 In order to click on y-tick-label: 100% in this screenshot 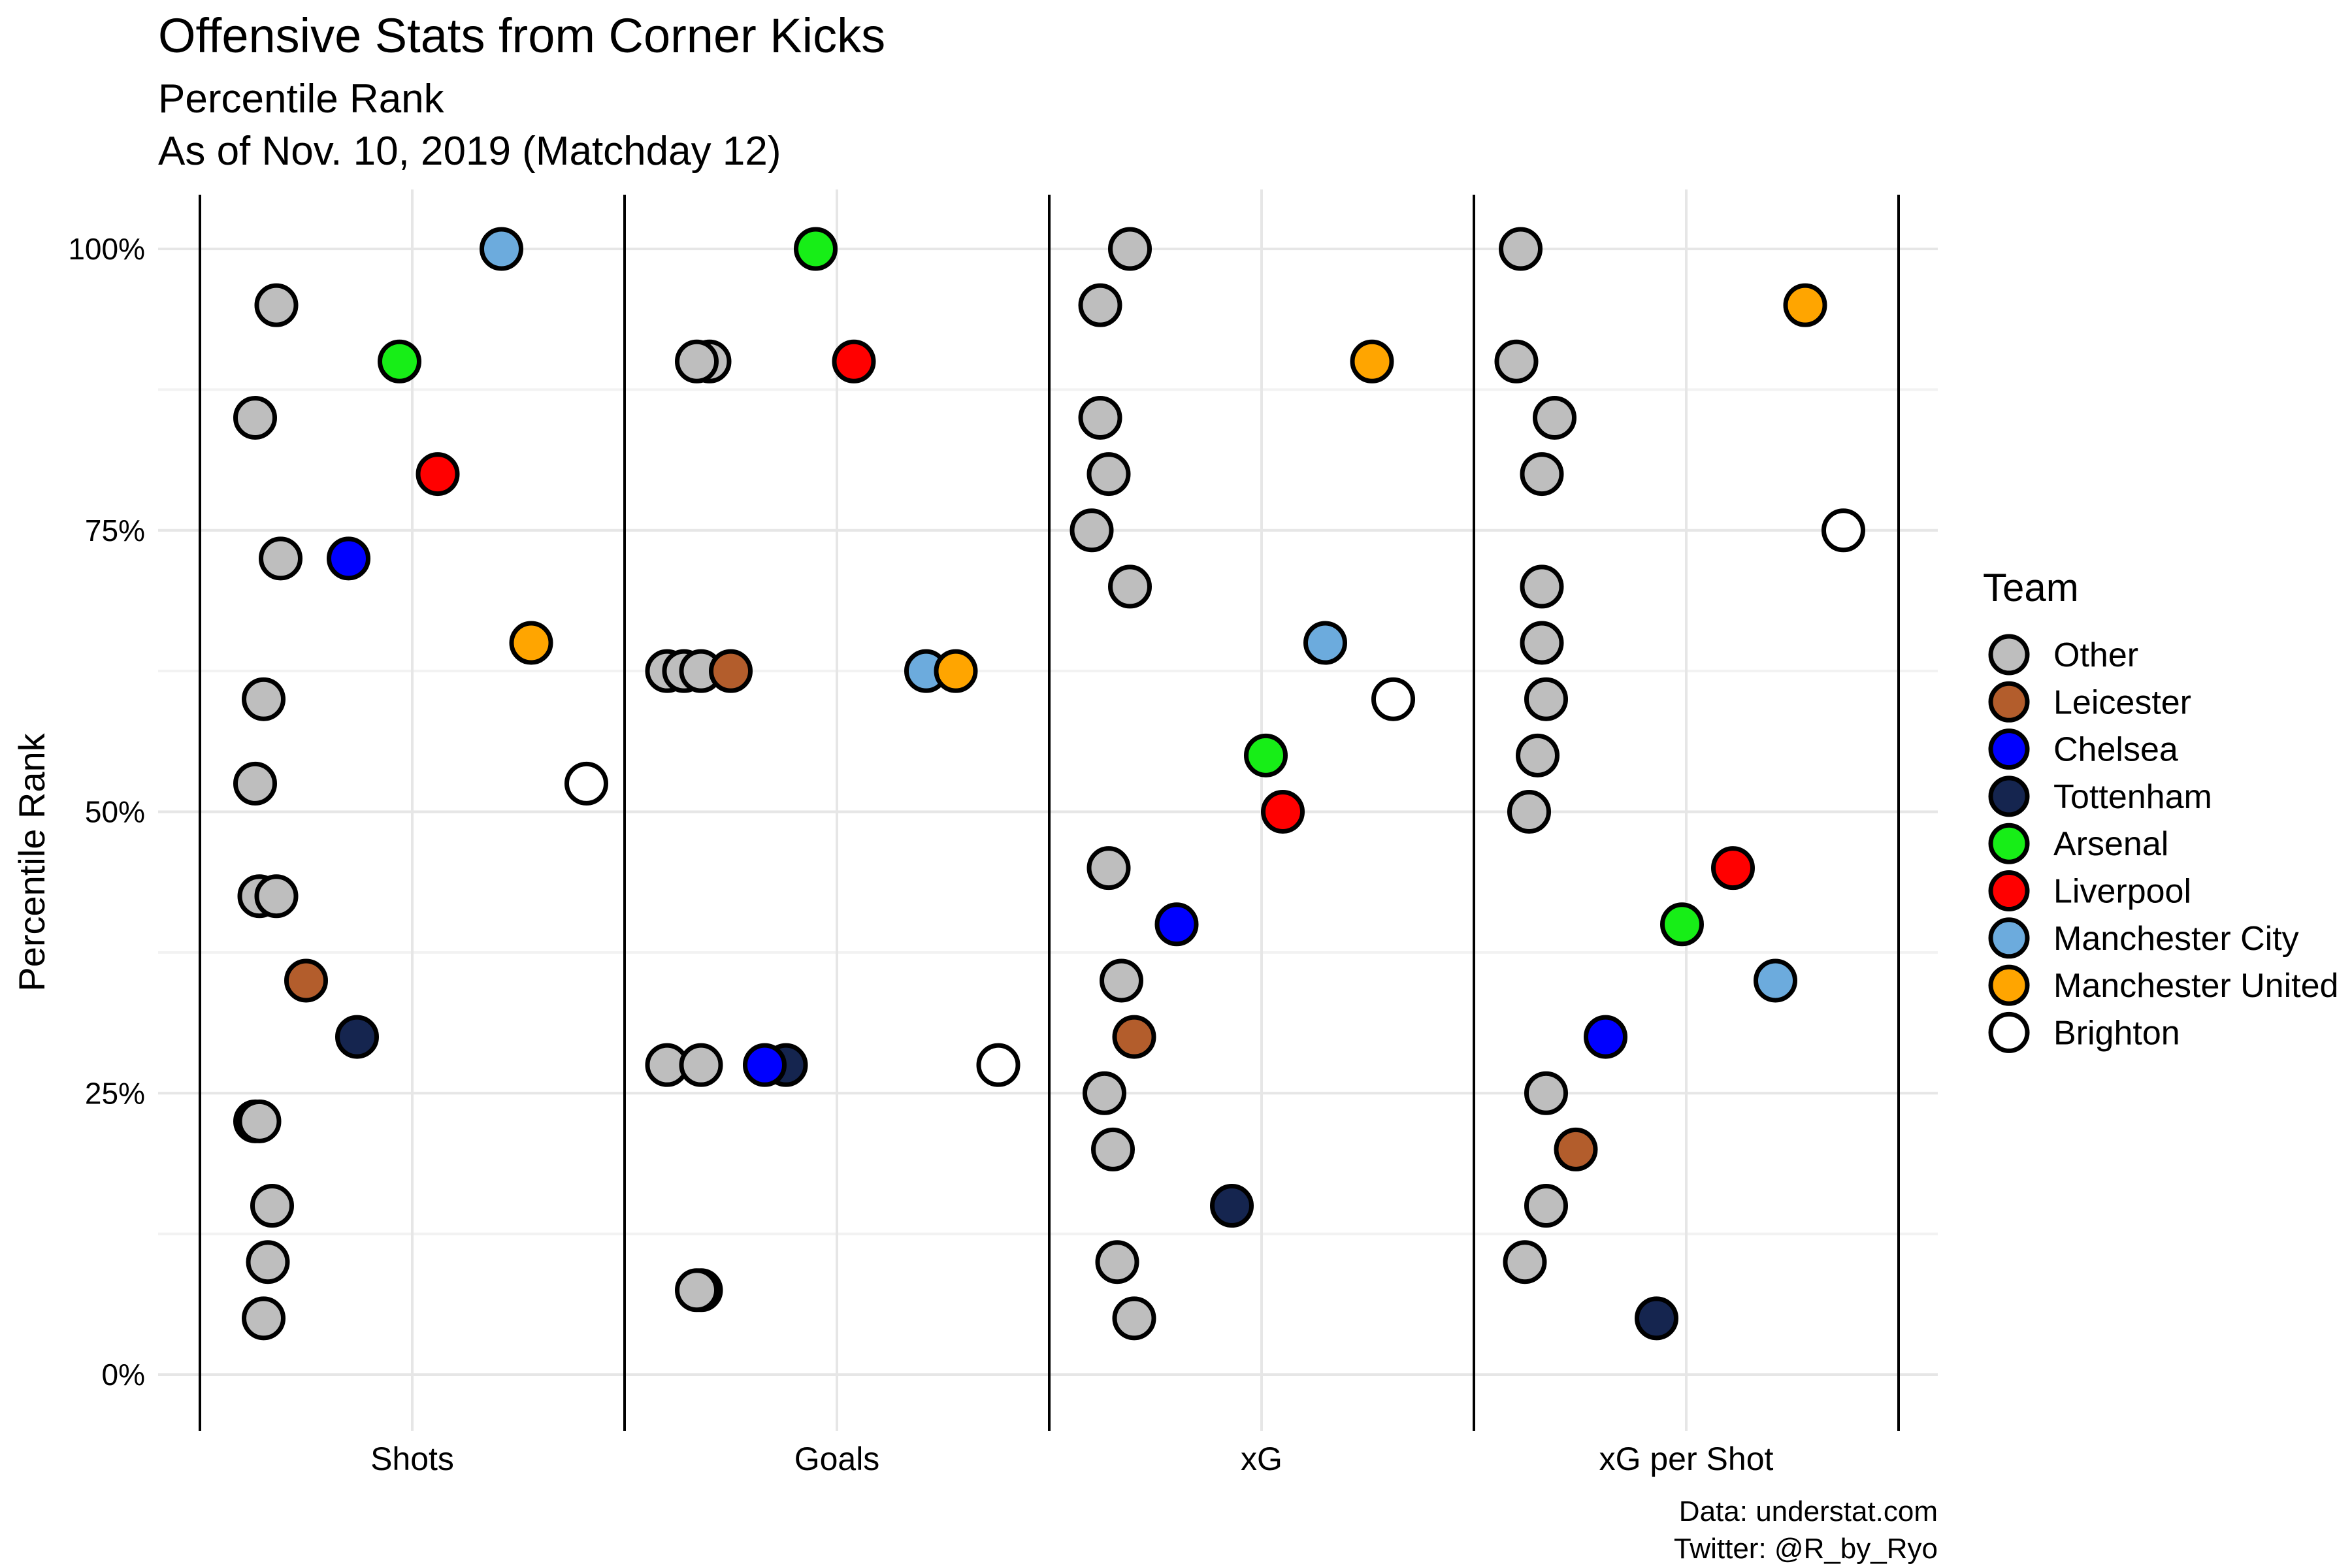, I will do `click(106, 249)`.